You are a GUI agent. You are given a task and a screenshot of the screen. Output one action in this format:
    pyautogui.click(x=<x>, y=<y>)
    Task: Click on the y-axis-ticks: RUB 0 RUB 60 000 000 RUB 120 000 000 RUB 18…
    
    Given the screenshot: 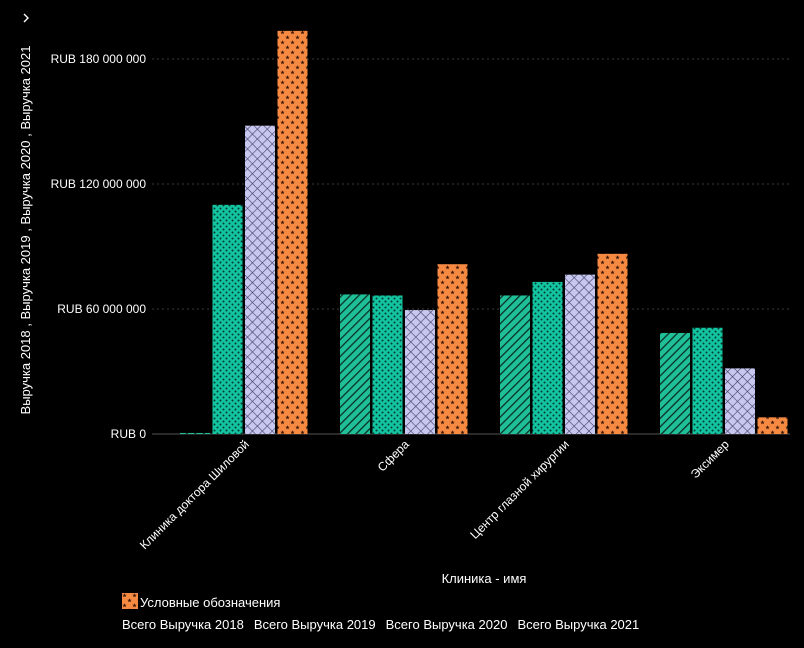 What is the action you would take?
    pyautogui.click(x=99, y=246)
    